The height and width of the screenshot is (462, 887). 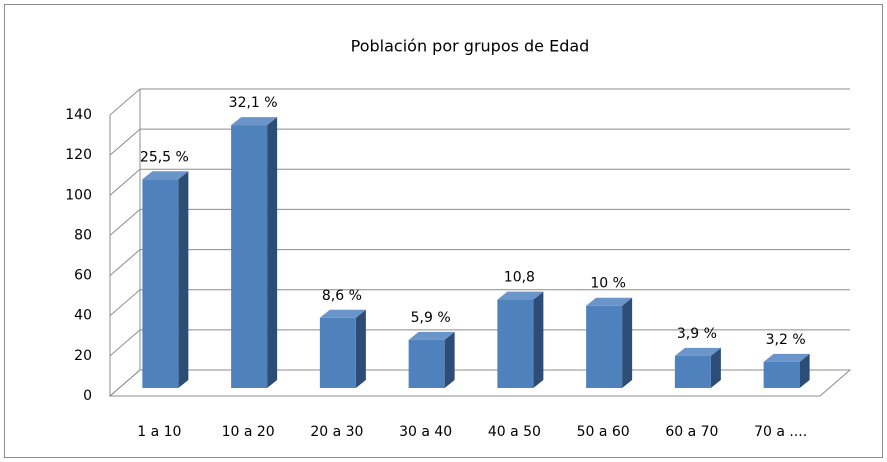 I want to click on y-tick-label: 20, so click(x=83, y=356).